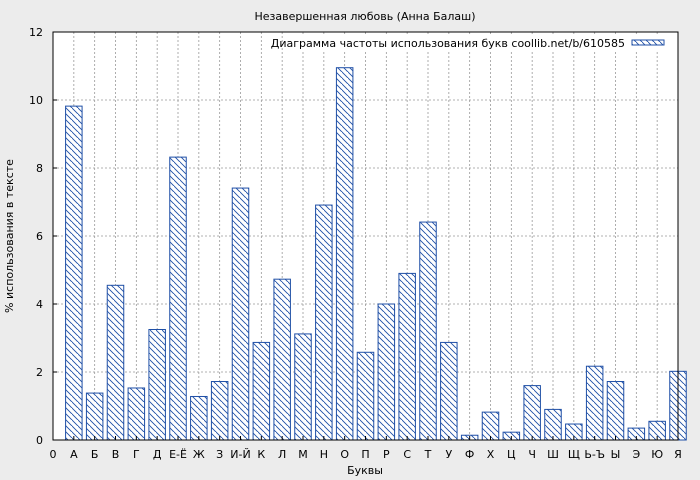 The height and width of the screenshot is (480, 700). I want to click on bar-Н, so click(324, 322).